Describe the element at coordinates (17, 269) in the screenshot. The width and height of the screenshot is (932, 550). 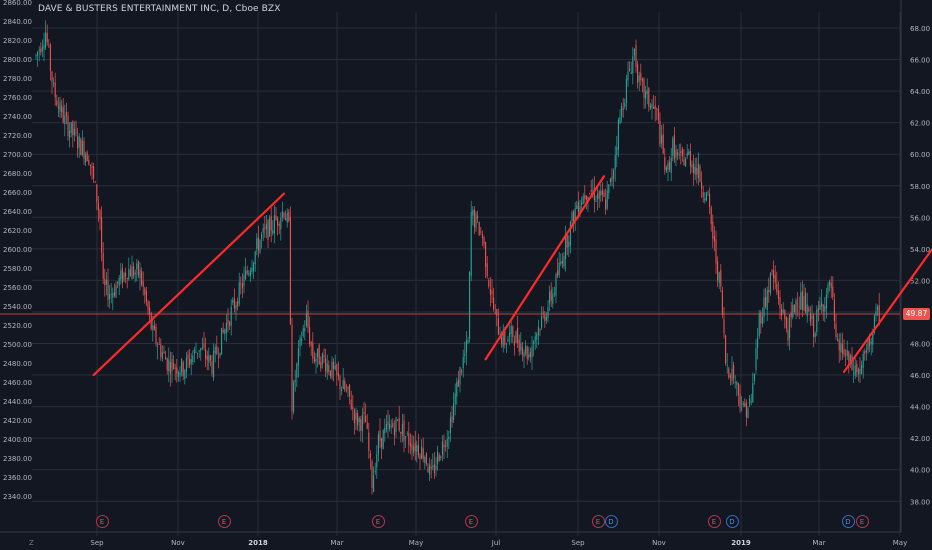
I see `left-axis-tick: 2580.00` at that location.